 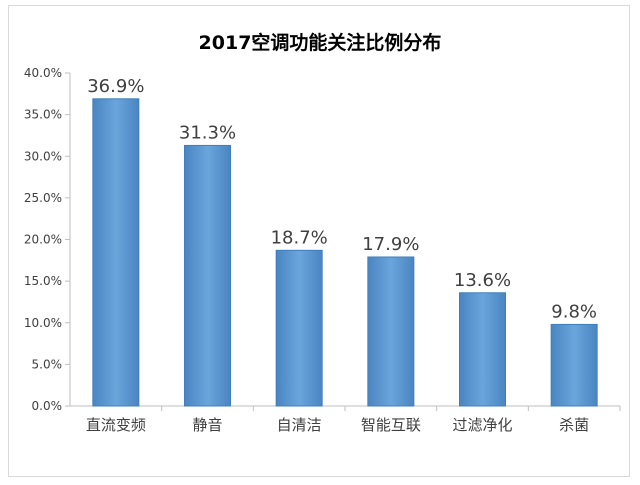 I want to click on x-tick-label: 静音, so click(x=207, y=425).